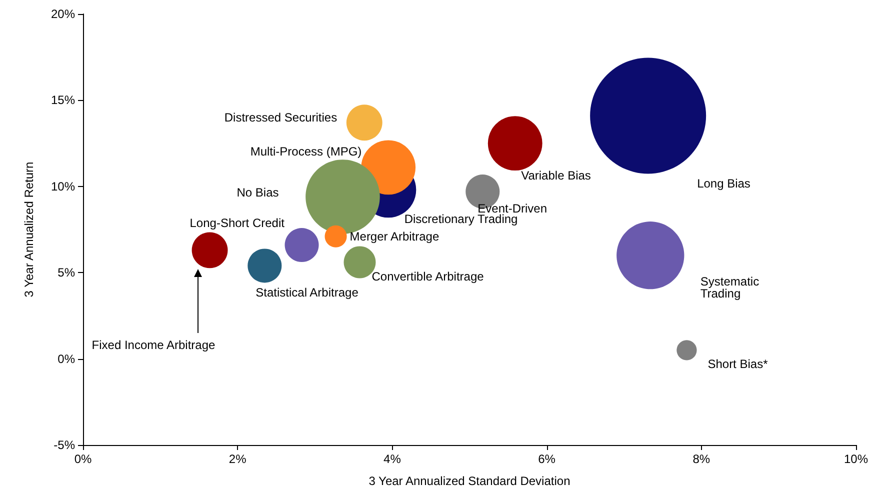  I want to click on x-tick-label: 0%, so click(83, 459).